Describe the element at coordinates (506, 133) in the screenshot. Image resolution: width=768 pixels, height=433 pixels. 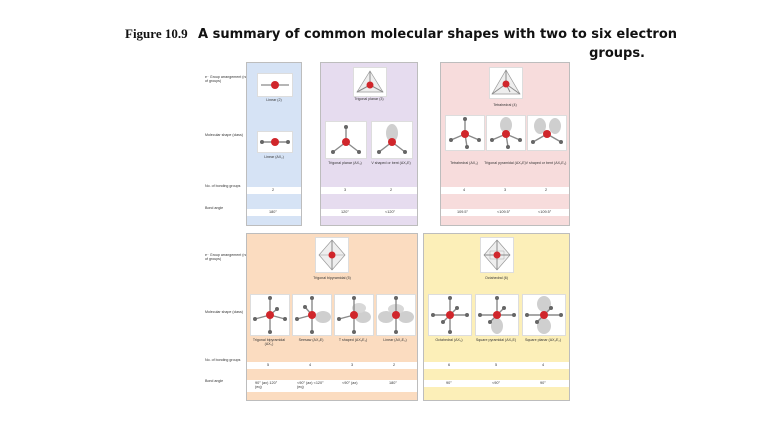
I see `tetrahedral-ax3e-model` at that location.